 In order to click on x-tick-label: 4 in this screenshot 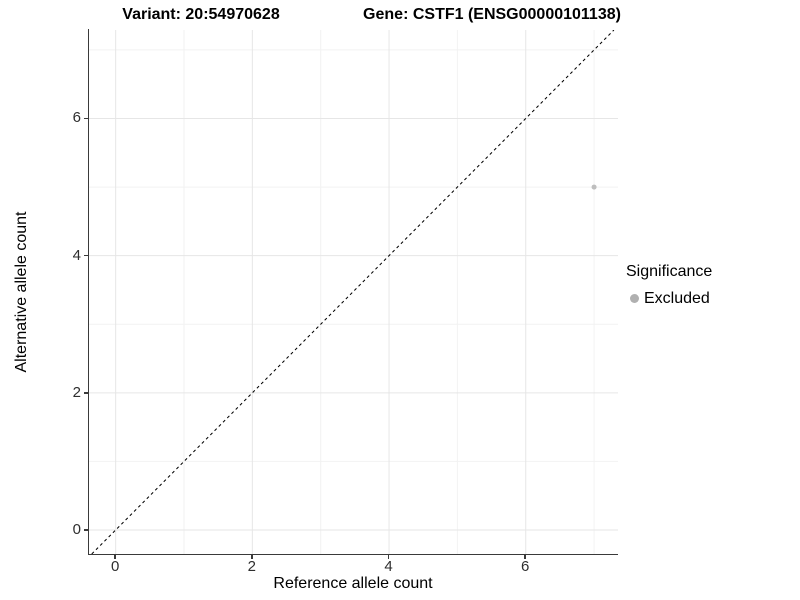, I will do `click(388, 566)`.